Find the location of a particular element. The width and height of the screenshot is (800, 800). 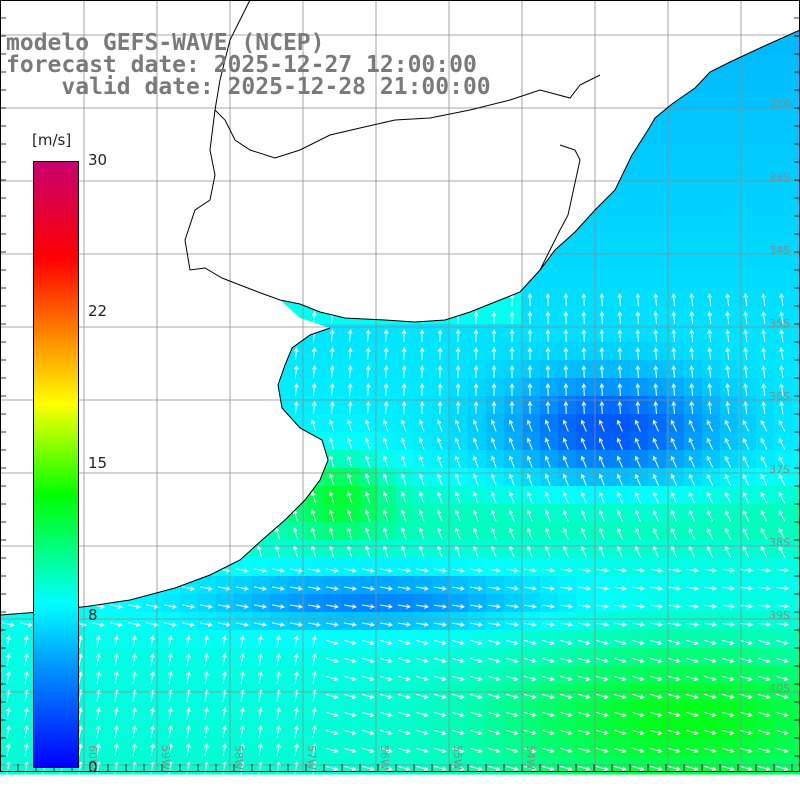

colorbar-tick-22: 22 is located at coordinates (98, 311).